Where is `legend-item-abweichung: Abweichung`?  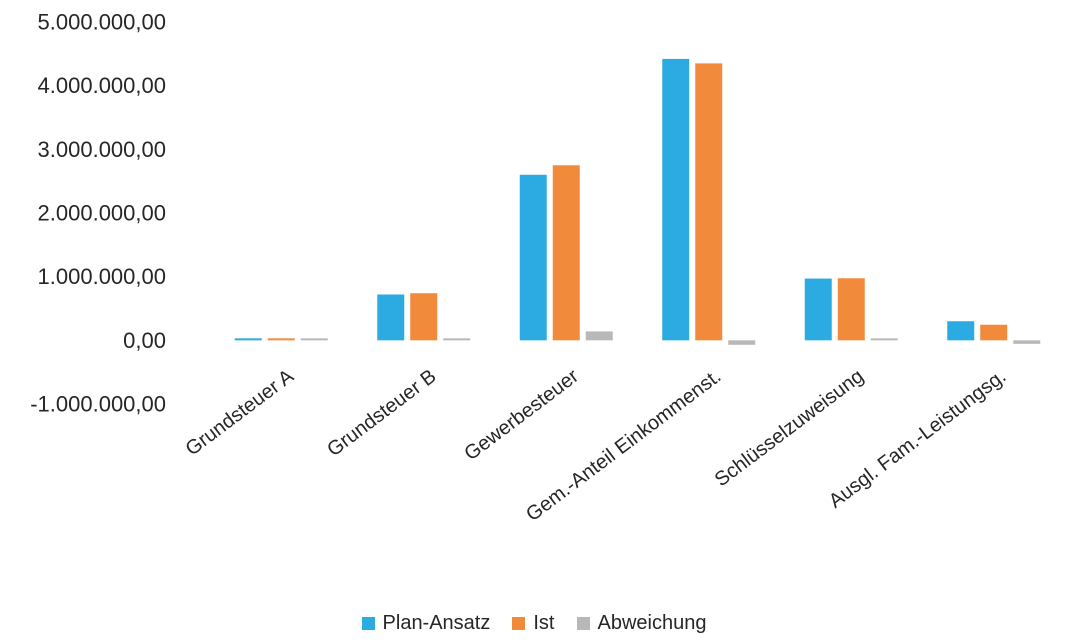 legend-item-abweichung: Abweichung is located at coordinates (641, 623).